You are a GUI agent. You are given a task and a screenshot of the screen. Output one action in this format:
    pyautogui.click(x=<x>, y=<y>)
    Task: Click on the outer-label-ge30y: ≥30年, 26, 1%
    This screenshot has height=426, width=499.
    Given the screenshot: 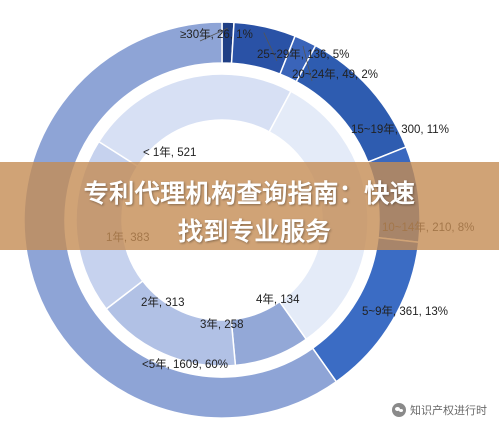 What is the action you would take?
    pyautogui.click(x=216, y=34)
    